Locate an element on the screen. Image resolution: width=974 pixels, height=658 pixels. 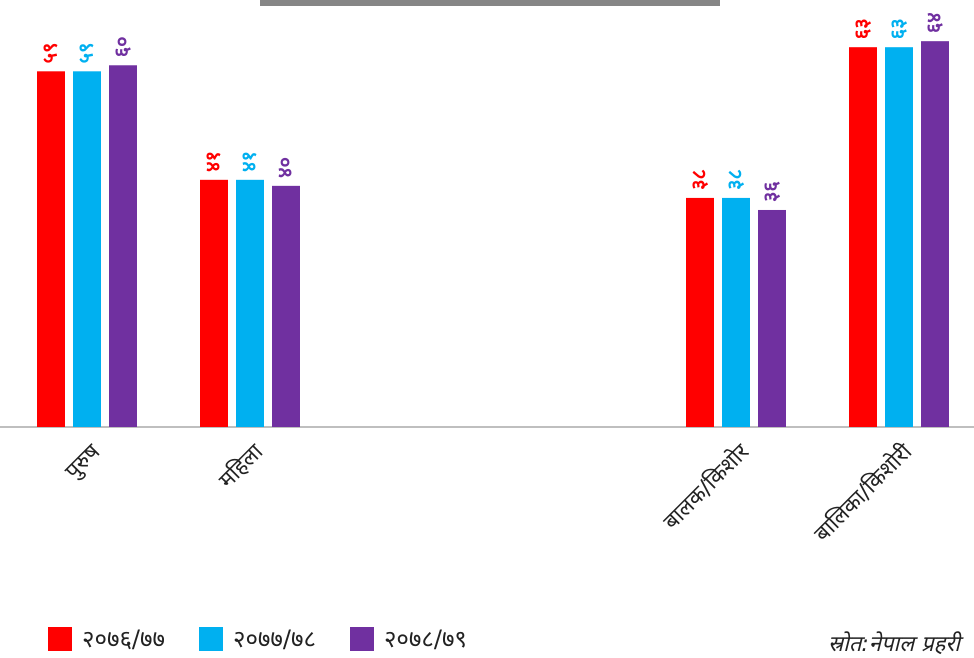
chart-title-strip is located at coordinates (490, 3).